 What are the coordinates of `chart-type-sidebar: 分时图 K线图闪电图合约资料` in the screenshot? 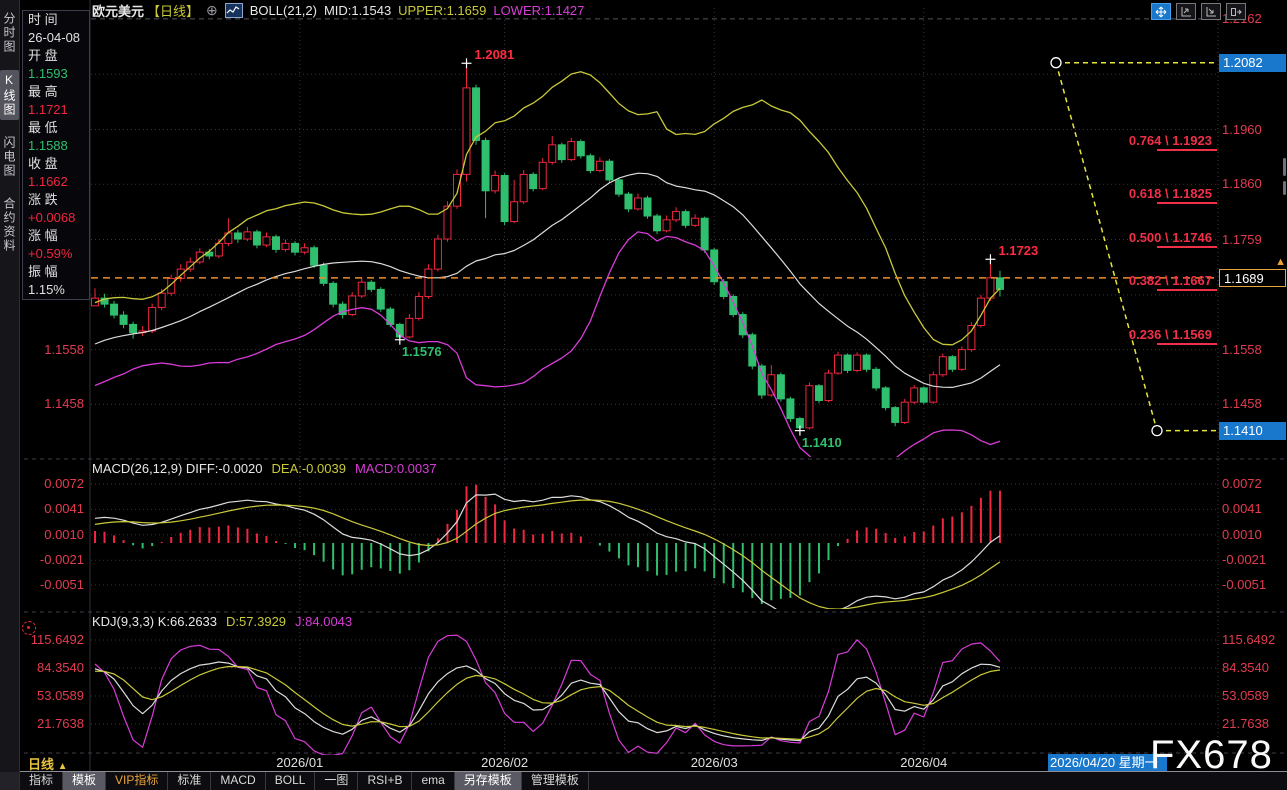 It's located at (10, 395).